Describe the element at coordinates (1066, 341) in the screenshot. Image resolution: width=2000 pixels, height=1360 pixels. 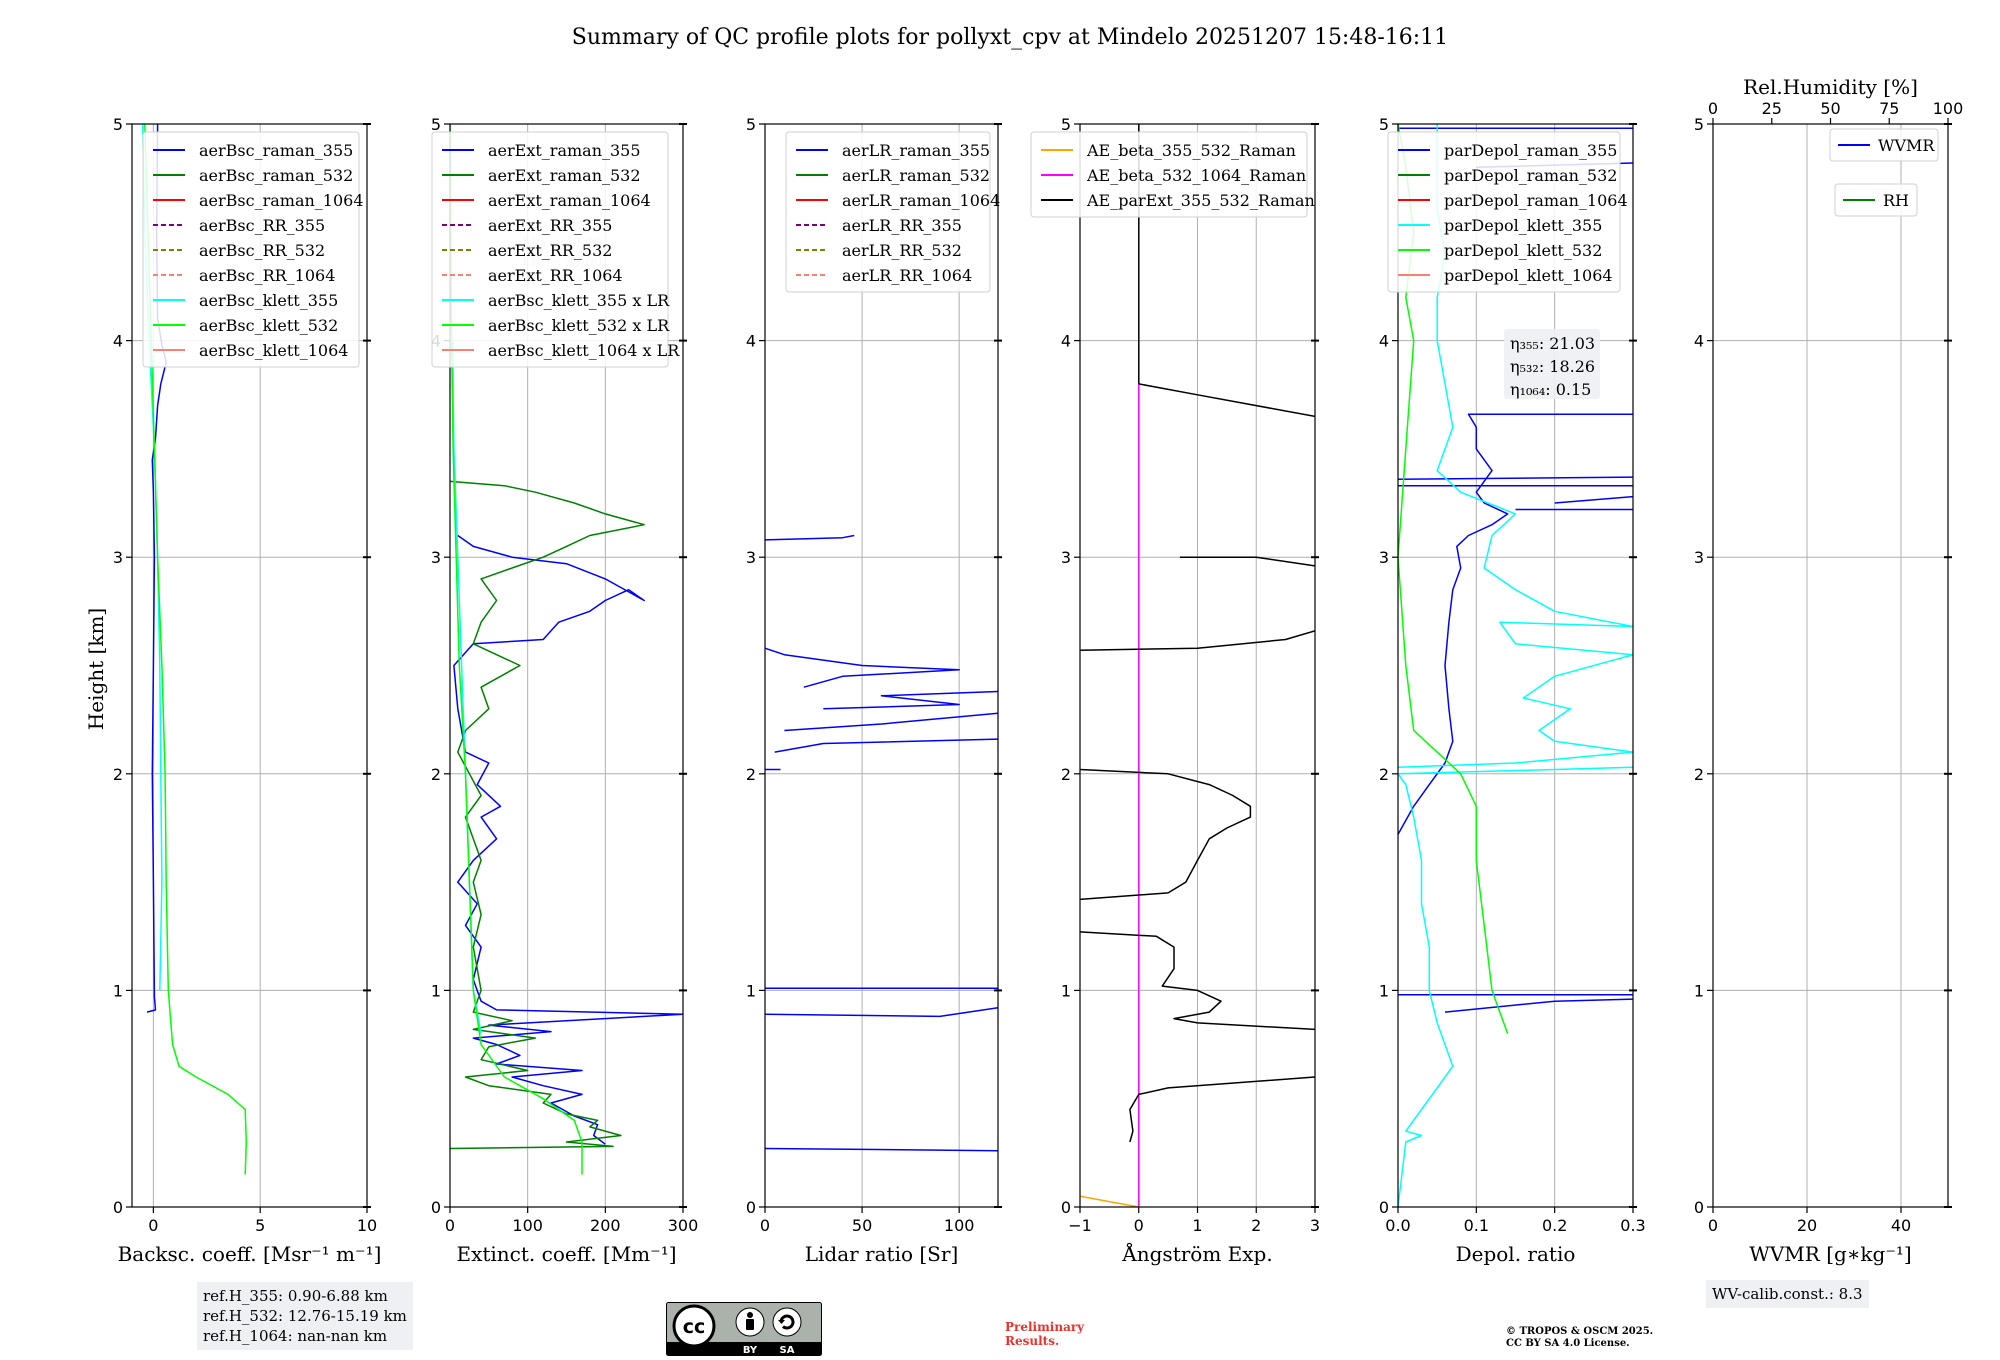
I see `ytick-label-ae-4: 4` at that location.